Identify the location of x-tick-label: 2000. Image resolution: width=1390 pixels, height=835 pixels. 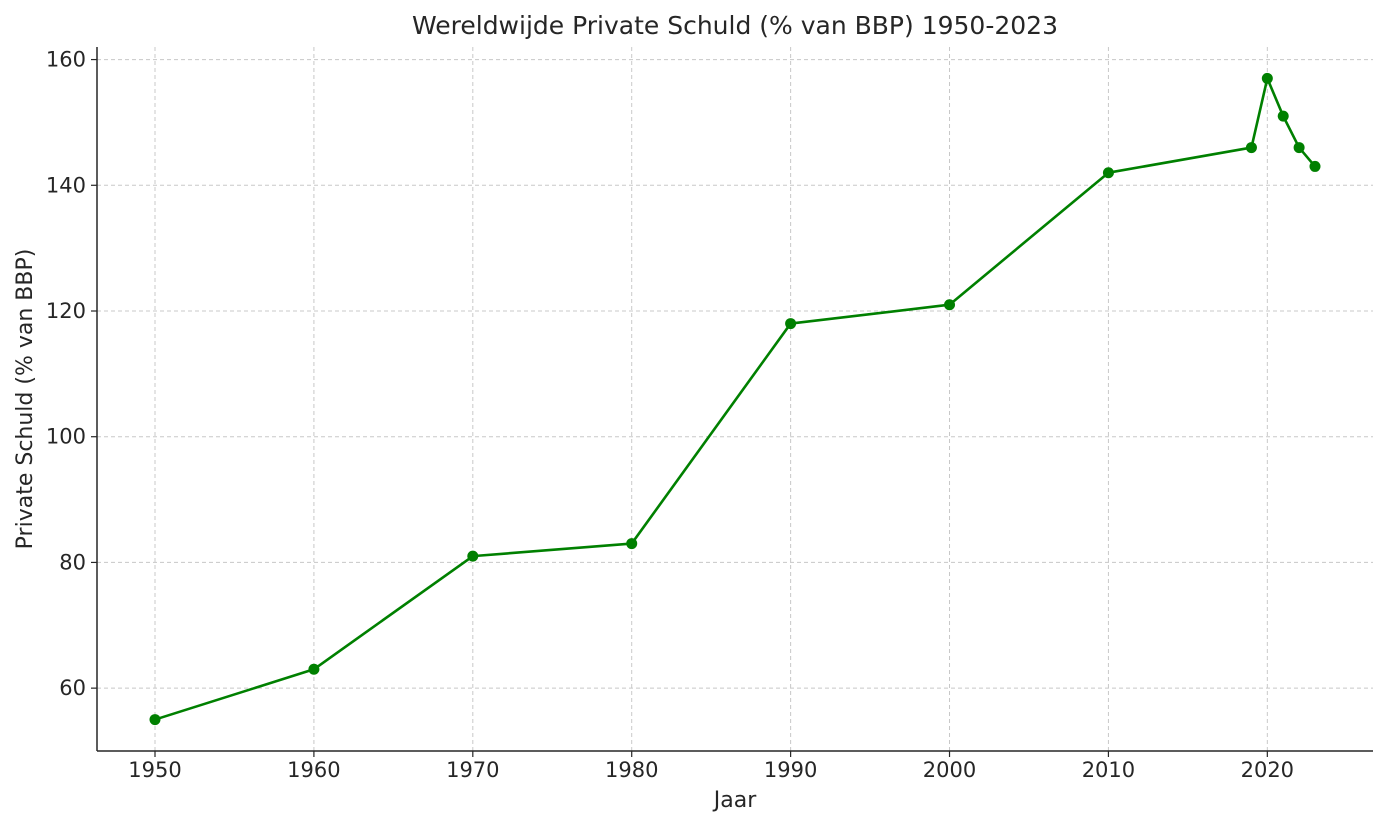
(949, 770).